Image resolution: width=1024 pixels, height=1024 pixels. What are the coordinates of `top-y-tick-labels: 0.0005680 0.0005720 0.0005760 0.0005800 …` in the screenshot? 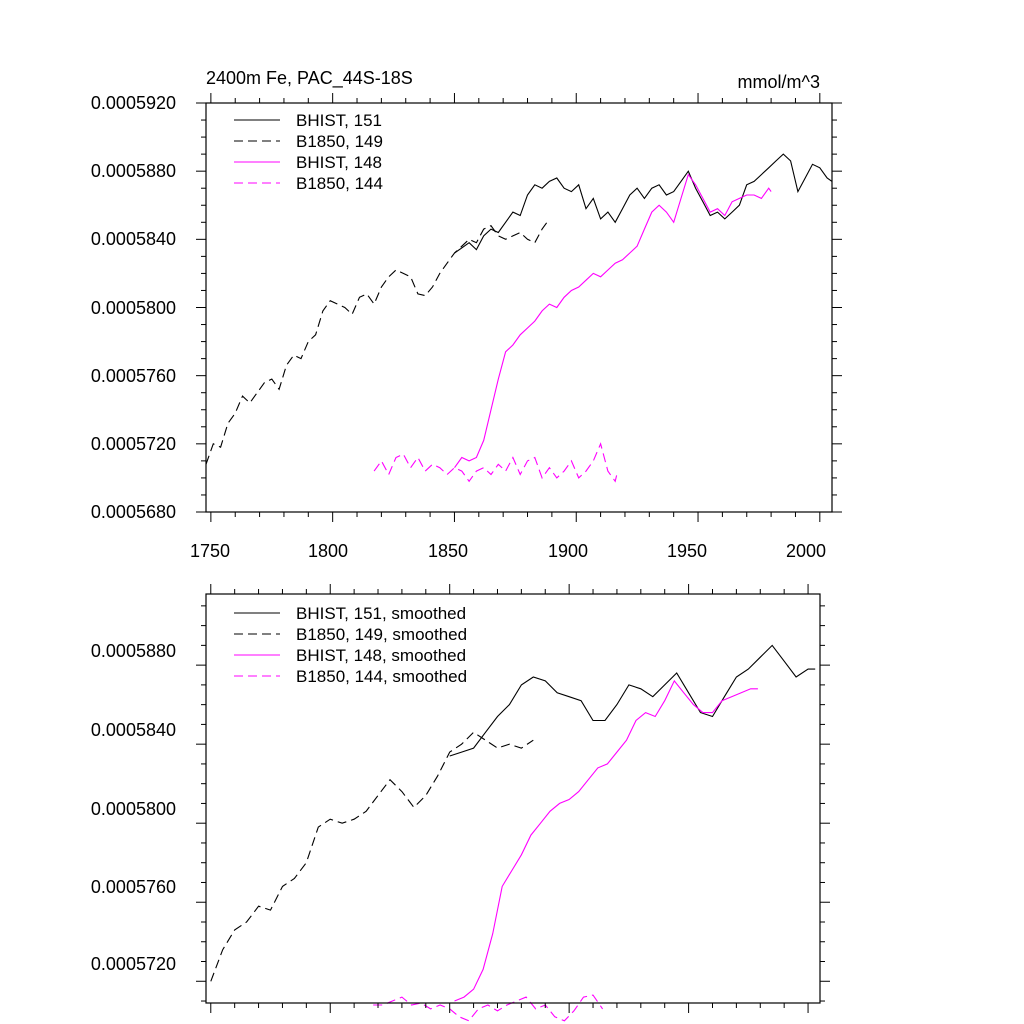 It's located at (133, 307).